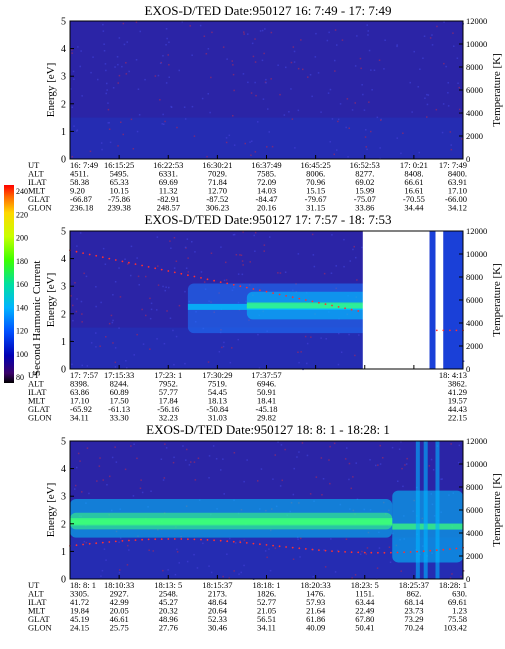 The image size is (505, 649). I want to click on y-right-tick-label: 2000, so click(474, 136).